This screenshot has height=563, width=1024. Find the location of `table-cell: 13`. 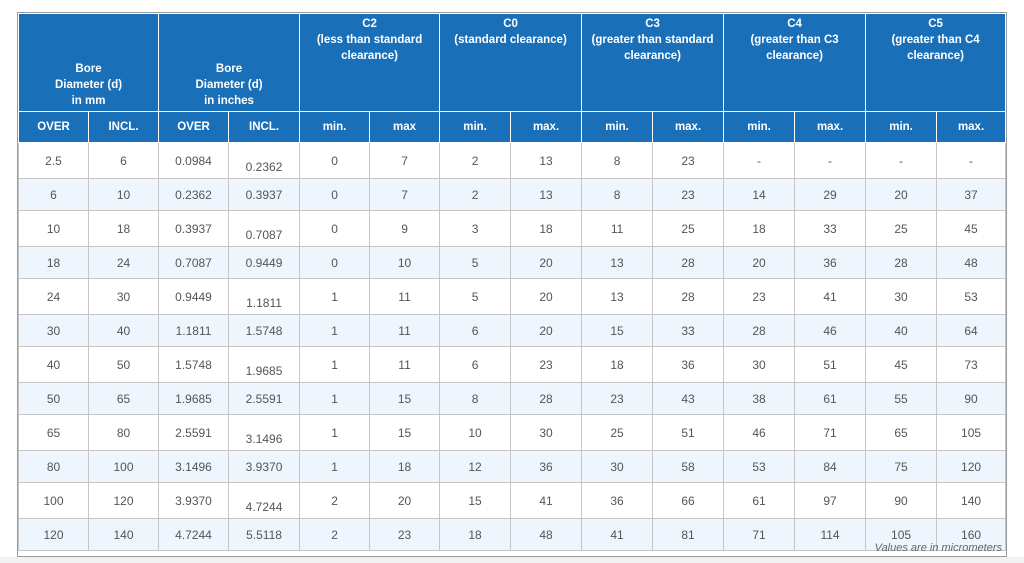

table-cell: 13 is located at coordinates (617, 262).